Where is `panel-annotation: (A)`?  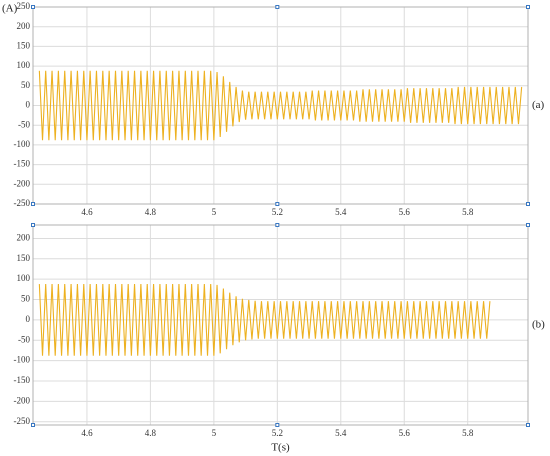
panel-annotation: (A) is located at coordinates (10, 9).